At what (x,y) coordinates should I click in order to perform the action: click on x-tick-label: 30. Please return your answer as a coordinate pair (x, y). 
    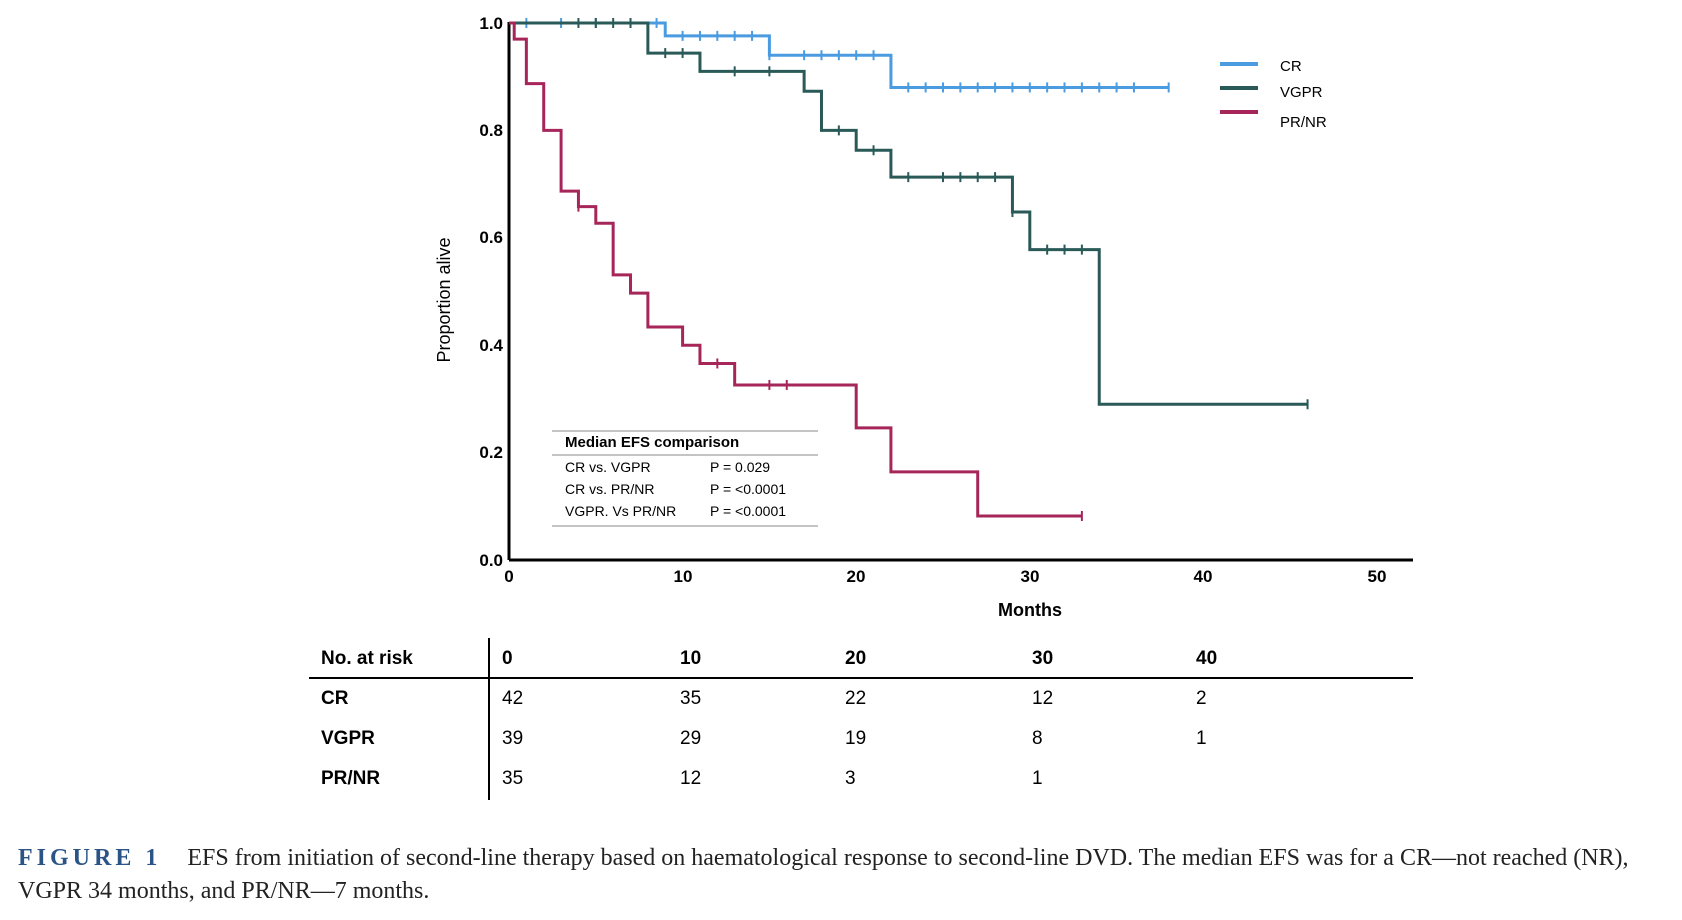
    Looking at the image, I should click on (1030, 576).